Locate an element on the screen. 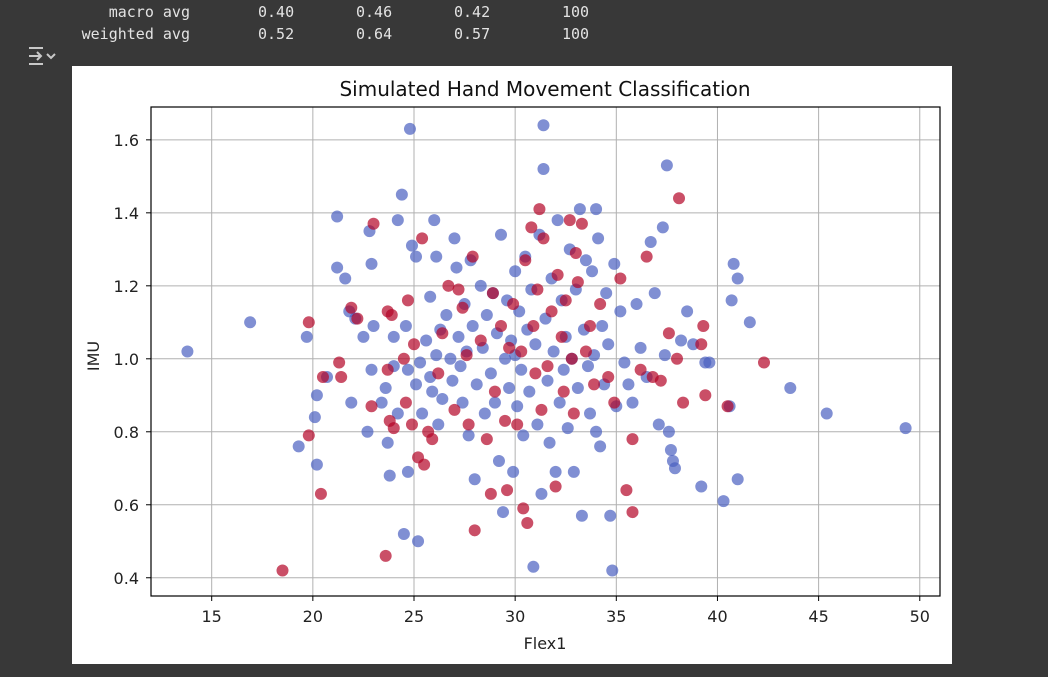 The height and width of the screenshot is (677, 1048). report-recall: 0.64 is located at coordinates (374, 34).